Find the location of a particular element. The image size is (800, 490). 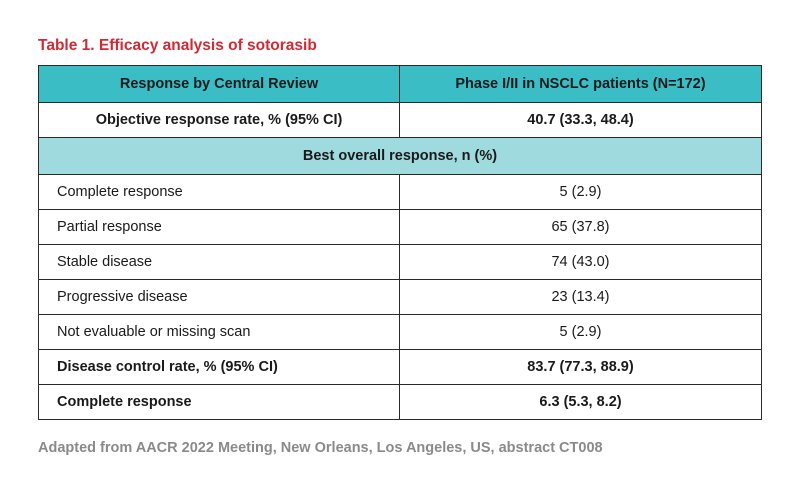

column-header-response: Response by Central Review is located at coordinates (219, 84).